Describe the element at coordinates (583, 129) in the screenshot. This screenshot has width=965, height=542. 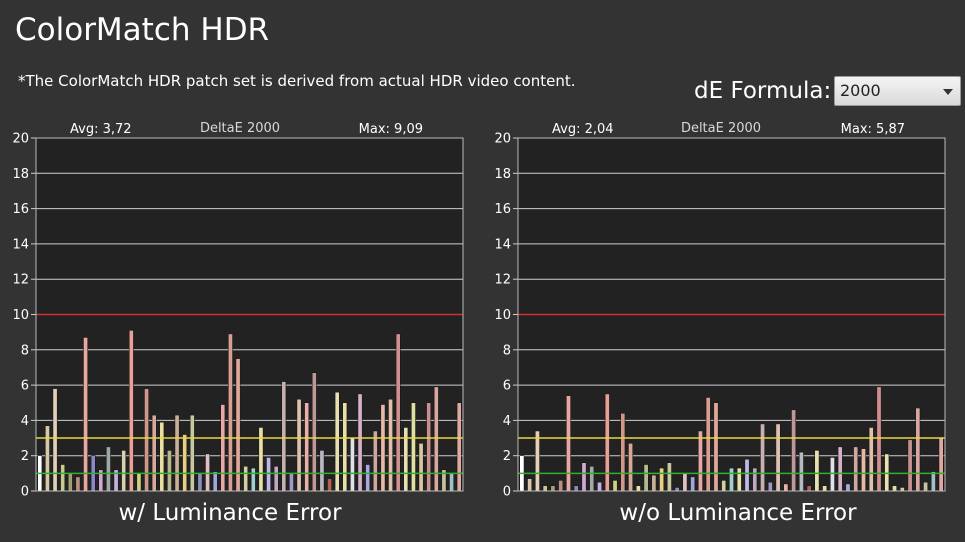
I see `avg-label: Avg: 2,04` at that location.